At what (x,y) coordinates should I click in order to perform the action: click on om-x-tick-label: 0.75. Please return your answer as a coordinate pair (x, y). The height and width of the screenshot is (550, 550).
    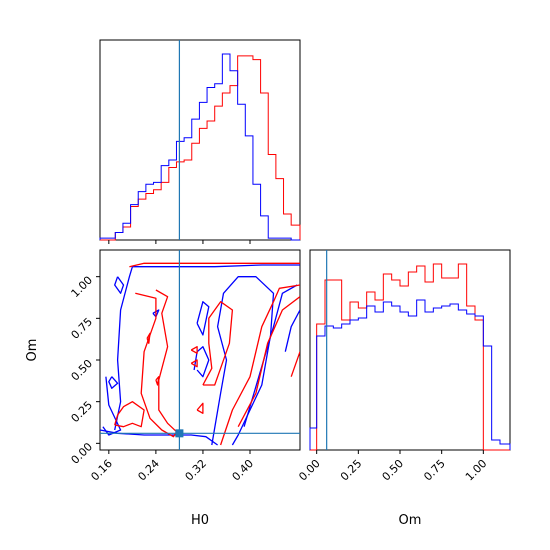
    Looking at the image, I should click on (434, 470).